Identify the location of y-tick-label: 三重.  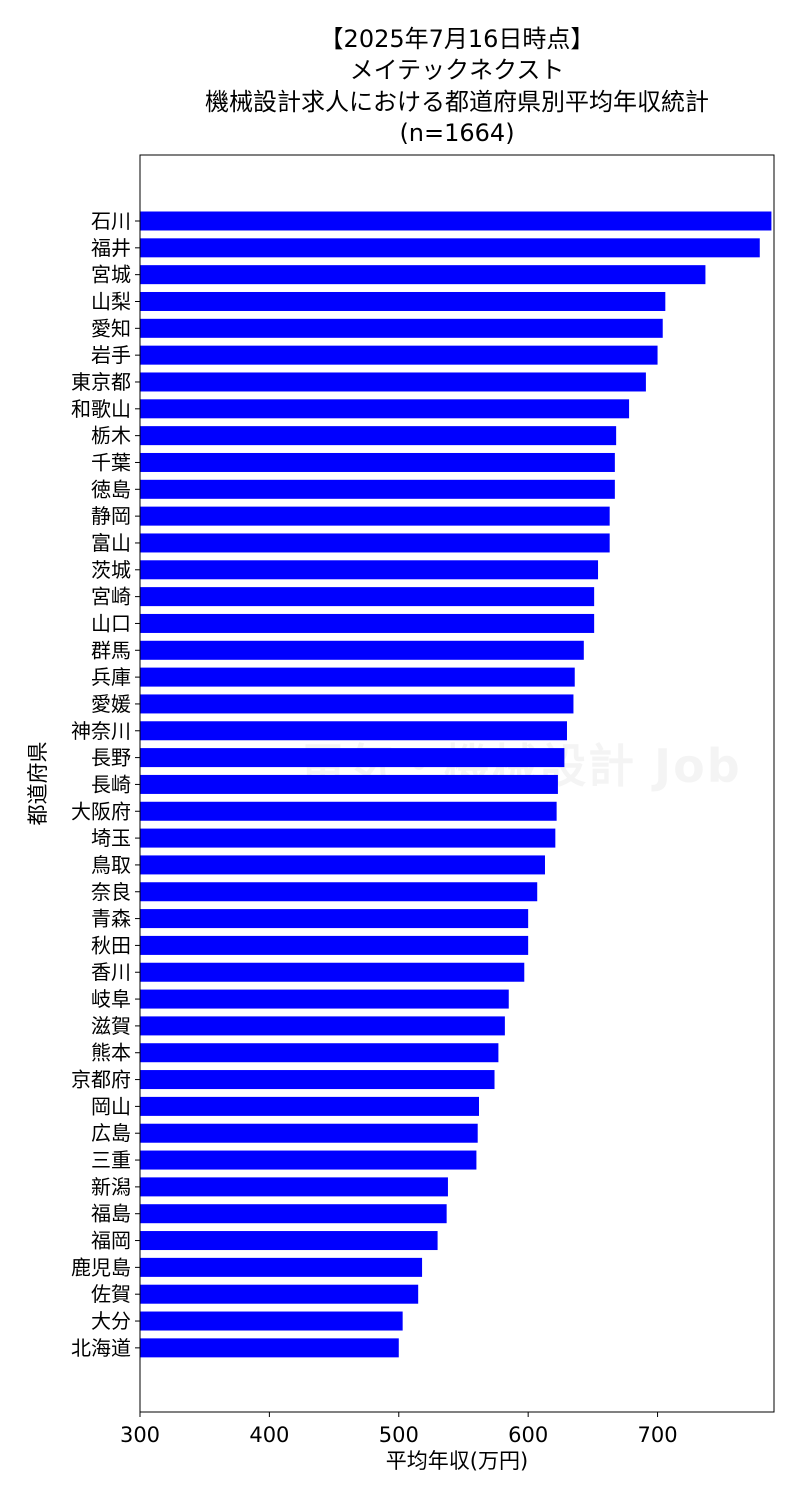
(111, 1160).